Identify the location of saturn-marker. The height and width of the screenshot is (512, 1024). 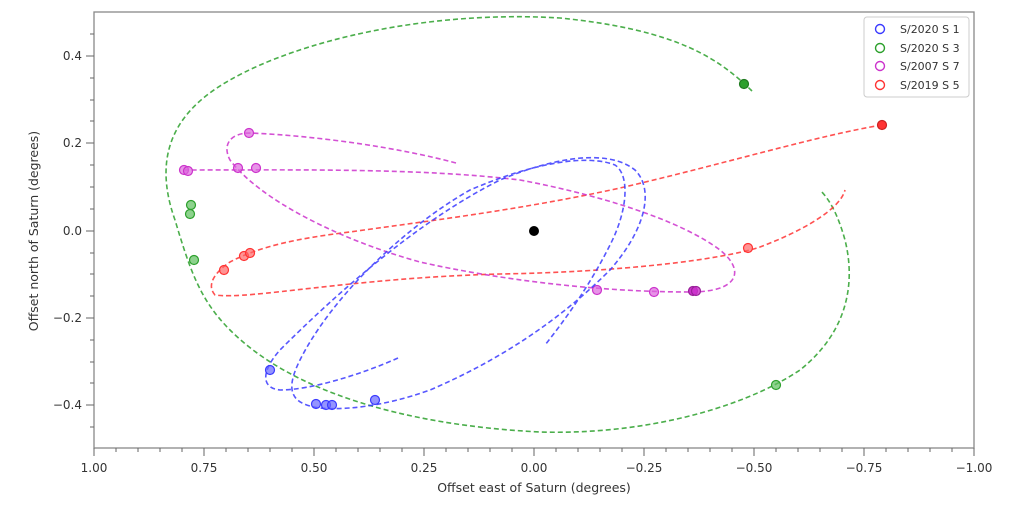
(534, 231).